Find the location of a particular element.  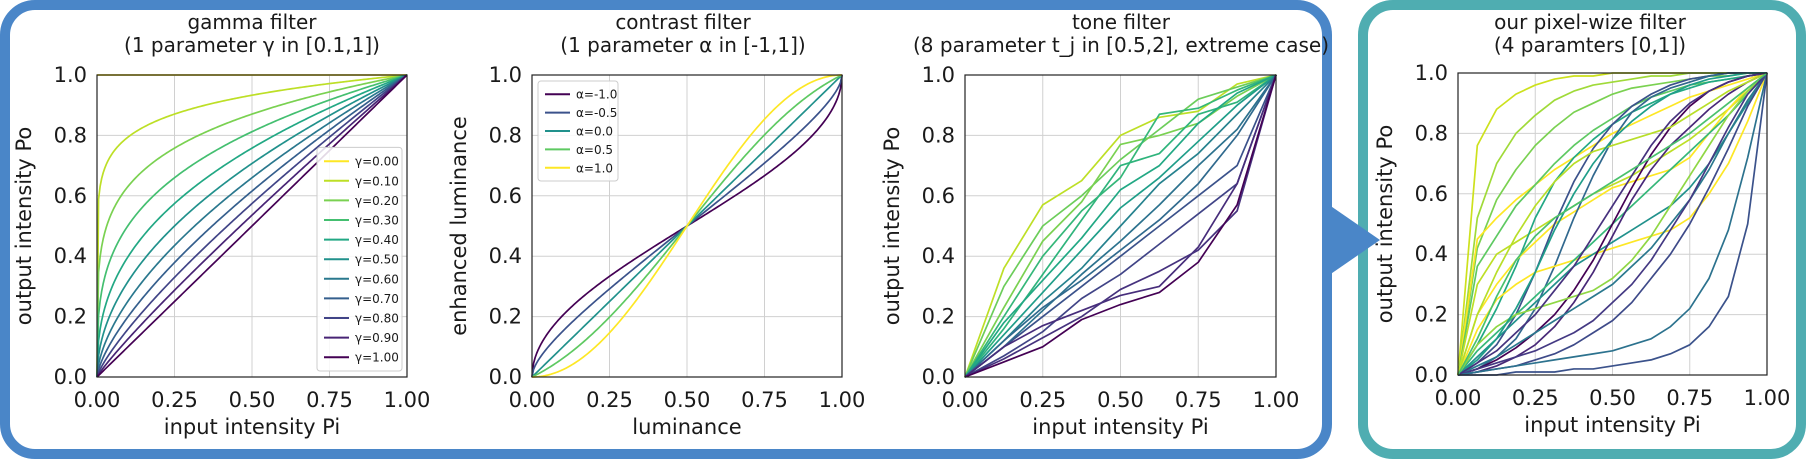

tone-ytick: 0.0 is located at coordinates (938, 377).